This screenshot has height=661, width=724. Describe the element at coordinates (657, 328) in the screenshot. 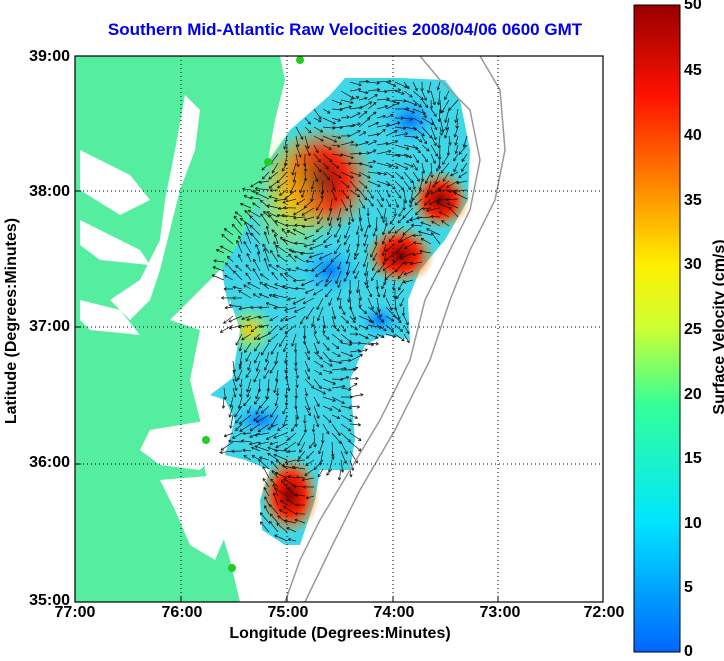

I see `colorbar` at that location.